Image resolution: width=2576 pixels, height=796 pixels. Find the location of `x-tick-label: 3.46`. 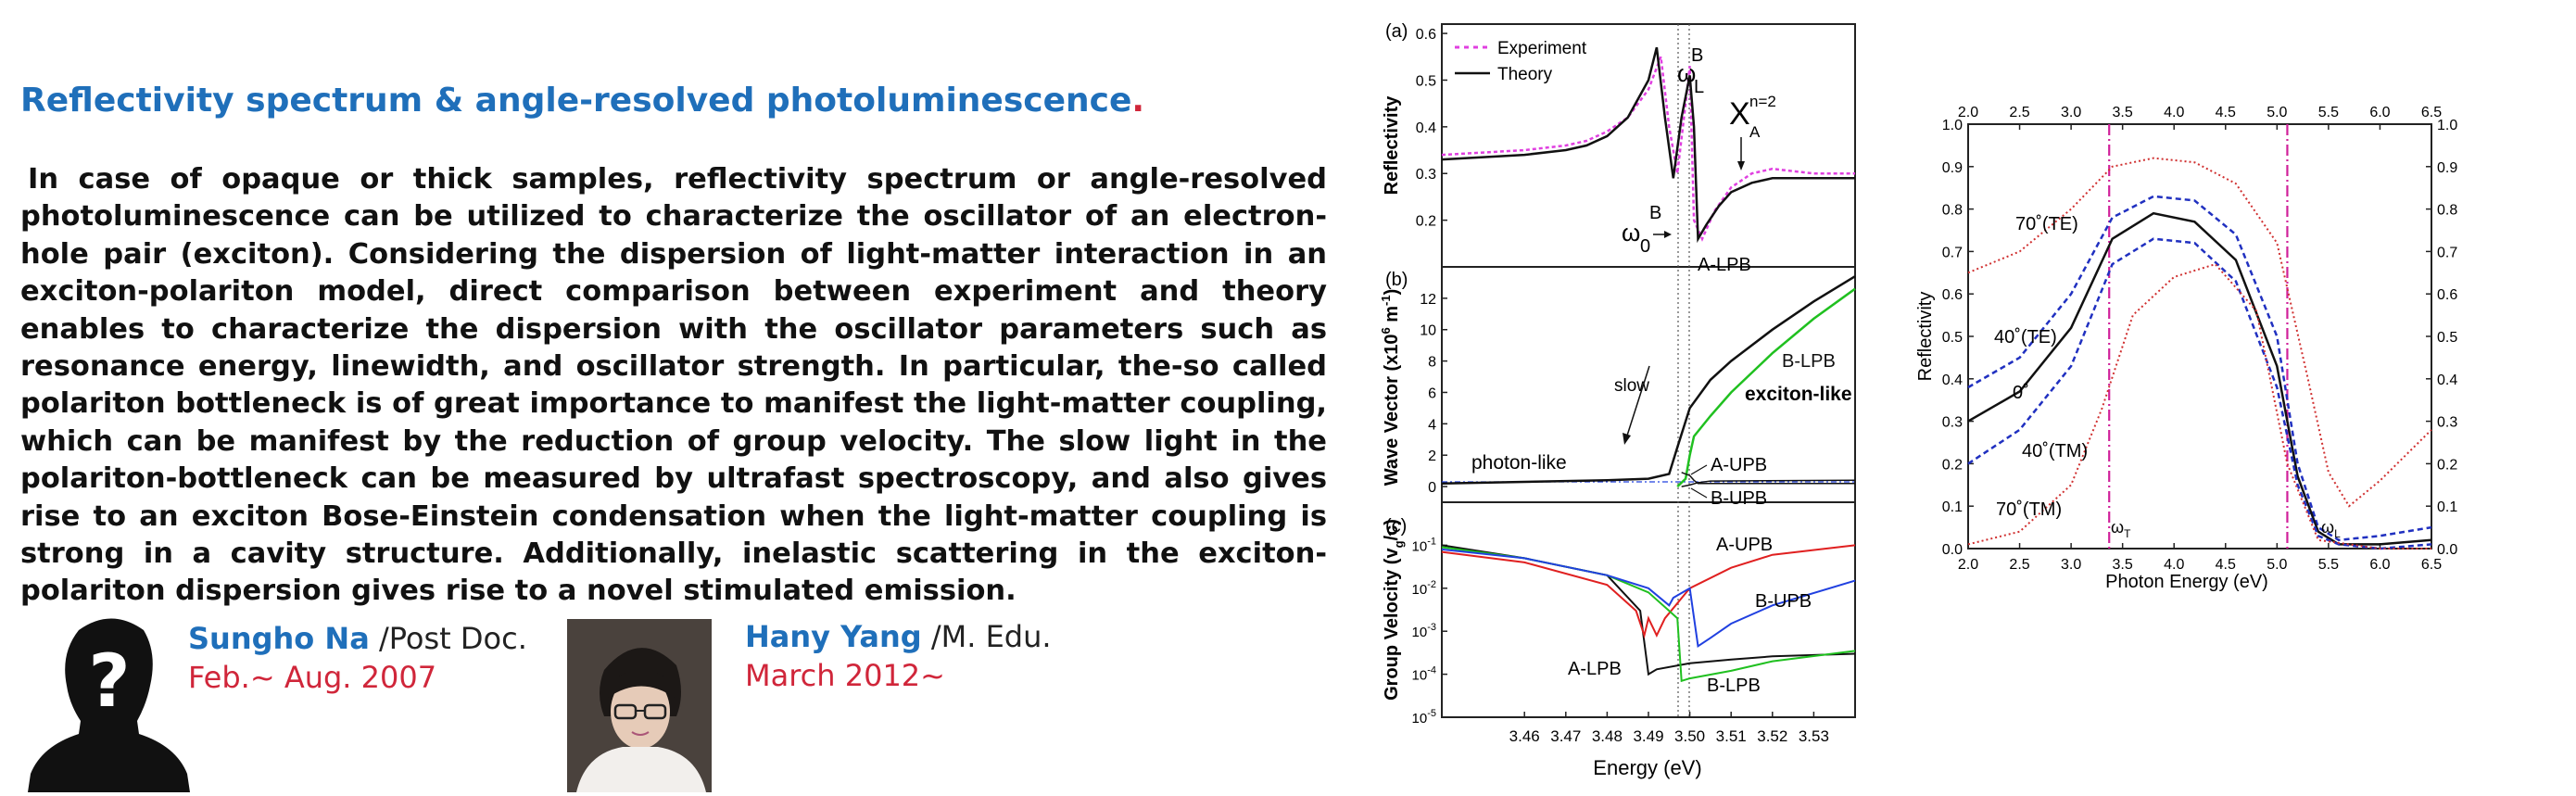

x-tick-label: 3.46 is located at coordinates (1525, 736).